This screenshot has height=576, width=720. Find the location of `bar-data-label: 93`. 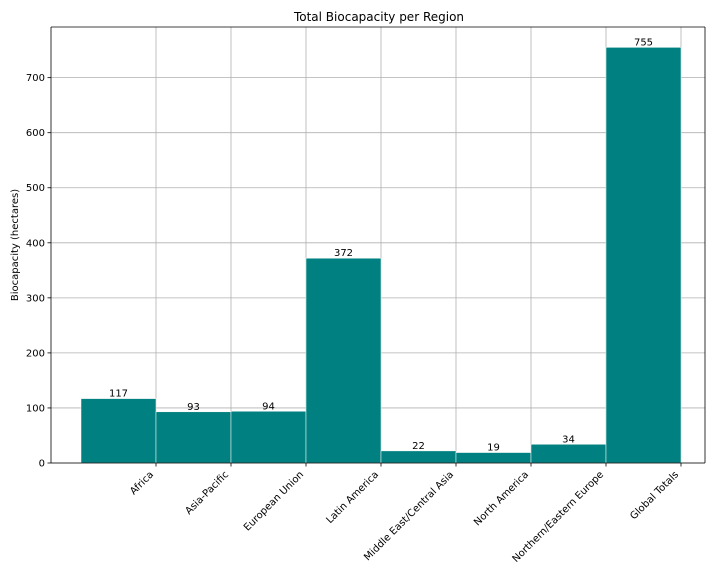

bar-data-label: 93 is located at coordinates (193, 407).